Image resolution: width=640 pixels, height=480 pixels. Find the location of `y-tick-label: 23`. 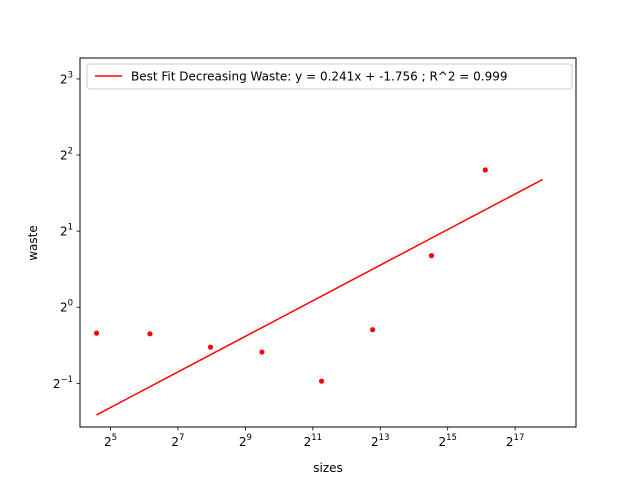

y-tick-label: 23 is located at coordinates (66, 78).